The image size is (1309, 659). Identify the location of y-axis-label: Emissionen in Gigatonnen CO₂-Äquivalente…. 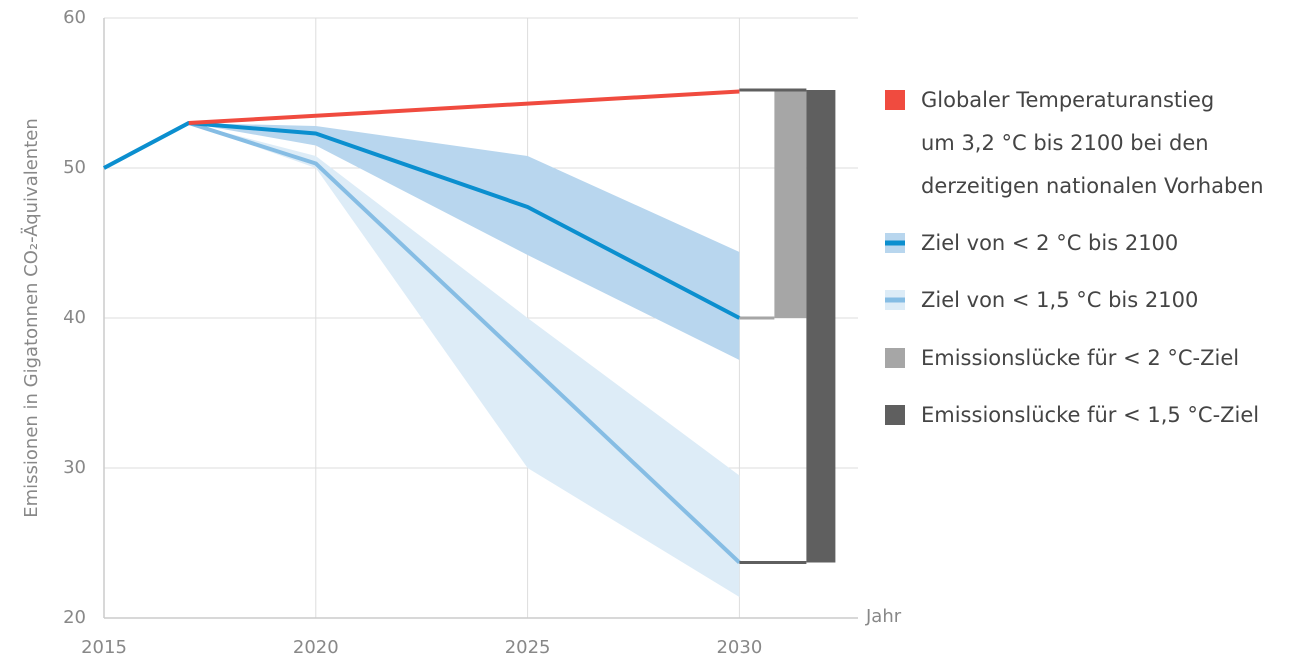
(31, 318).